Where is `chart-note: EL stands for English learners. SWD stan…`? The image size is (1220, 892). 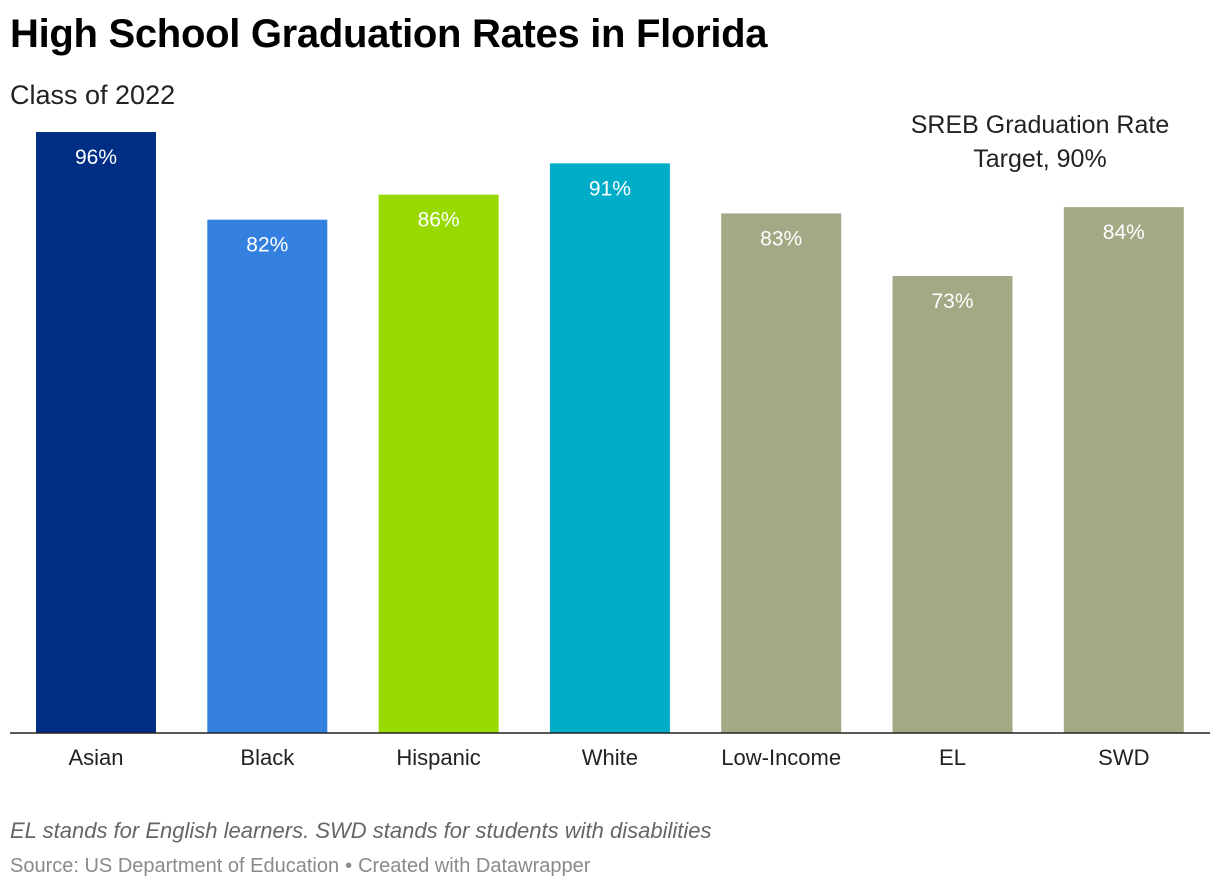
chart-note: EL stands for English learners. SWD stan… is located at coordinates (361, 830).